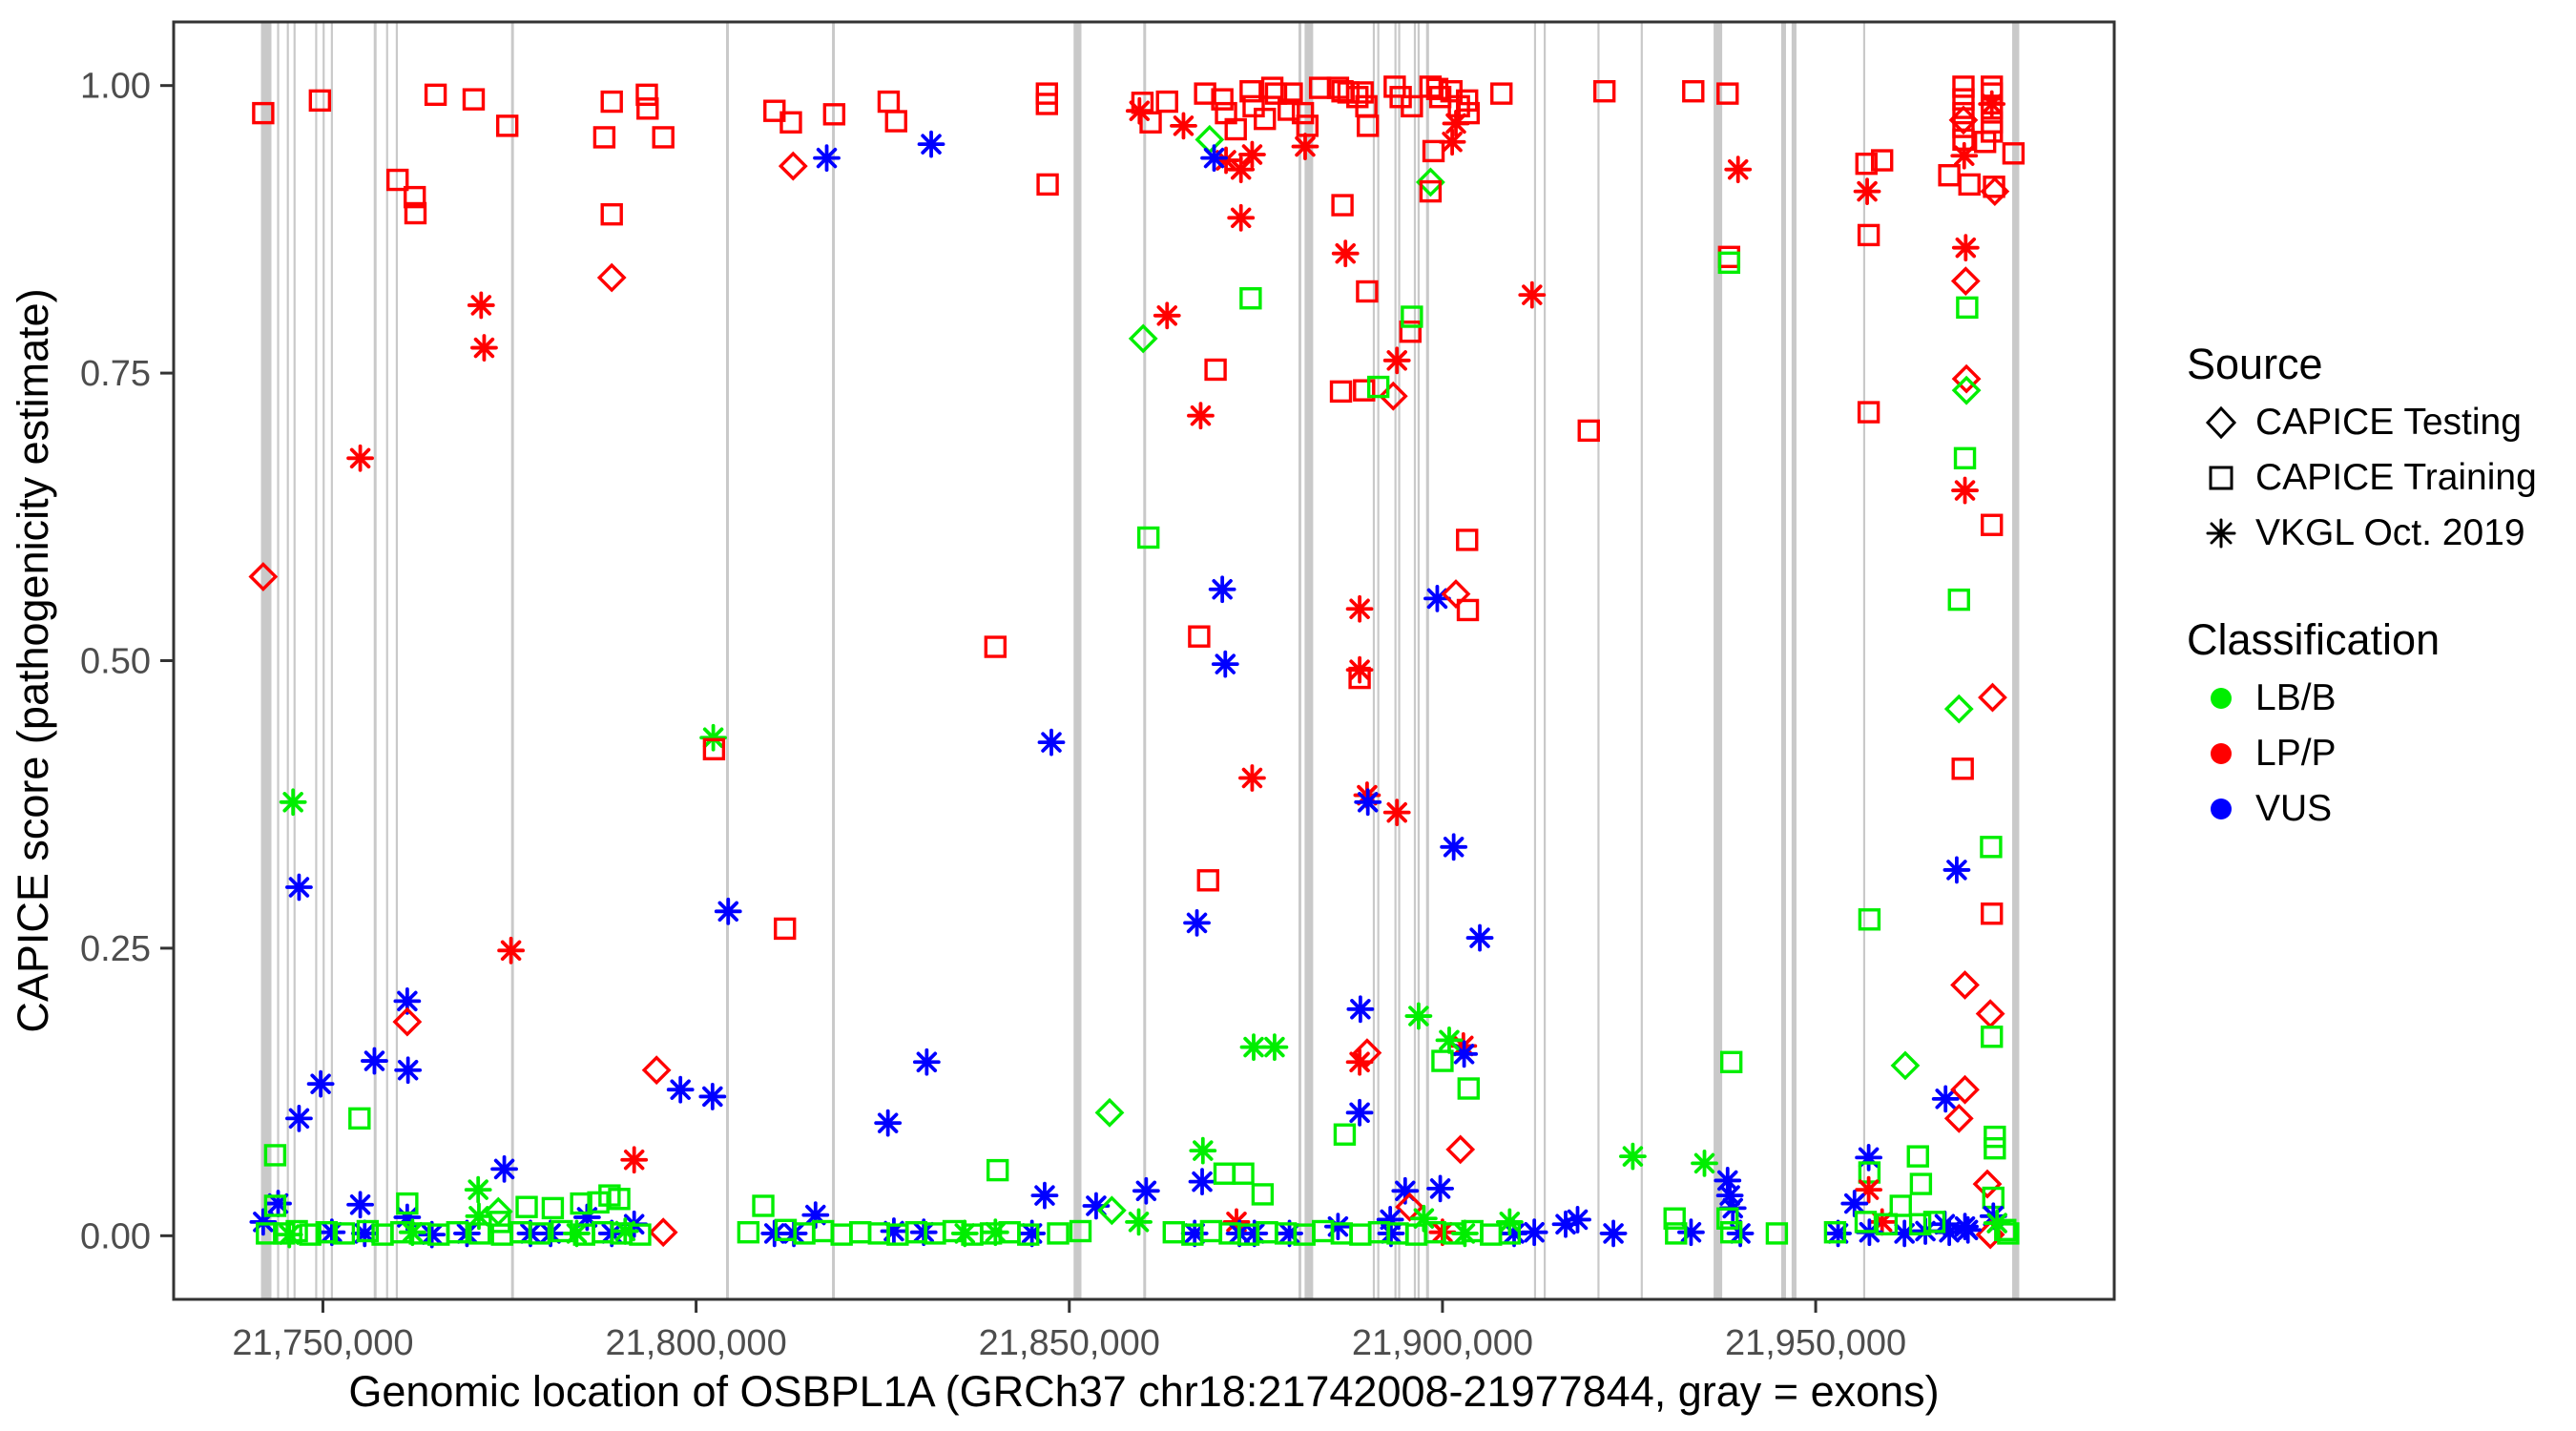  What do you see at coordinates (2221, 478) in the screenshot?
I see `square-icon` at bounding box center [2221, 478].